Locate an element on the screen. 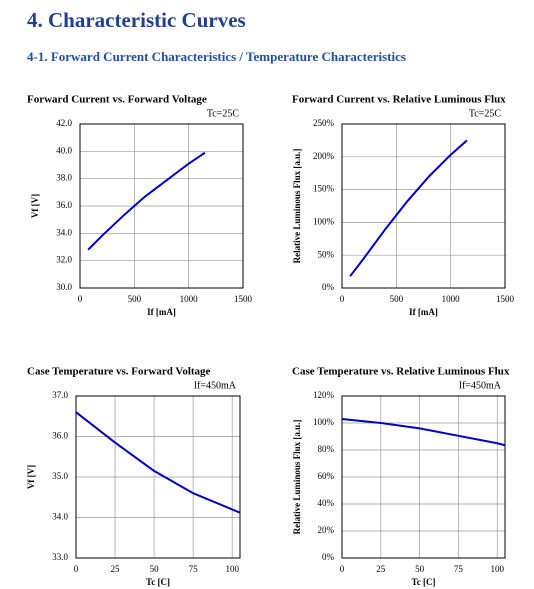 The height and width of the screenshot is (589, 534). chart-title: Forward Current vs. Forward Voltage is located at coordinates (117, 100).